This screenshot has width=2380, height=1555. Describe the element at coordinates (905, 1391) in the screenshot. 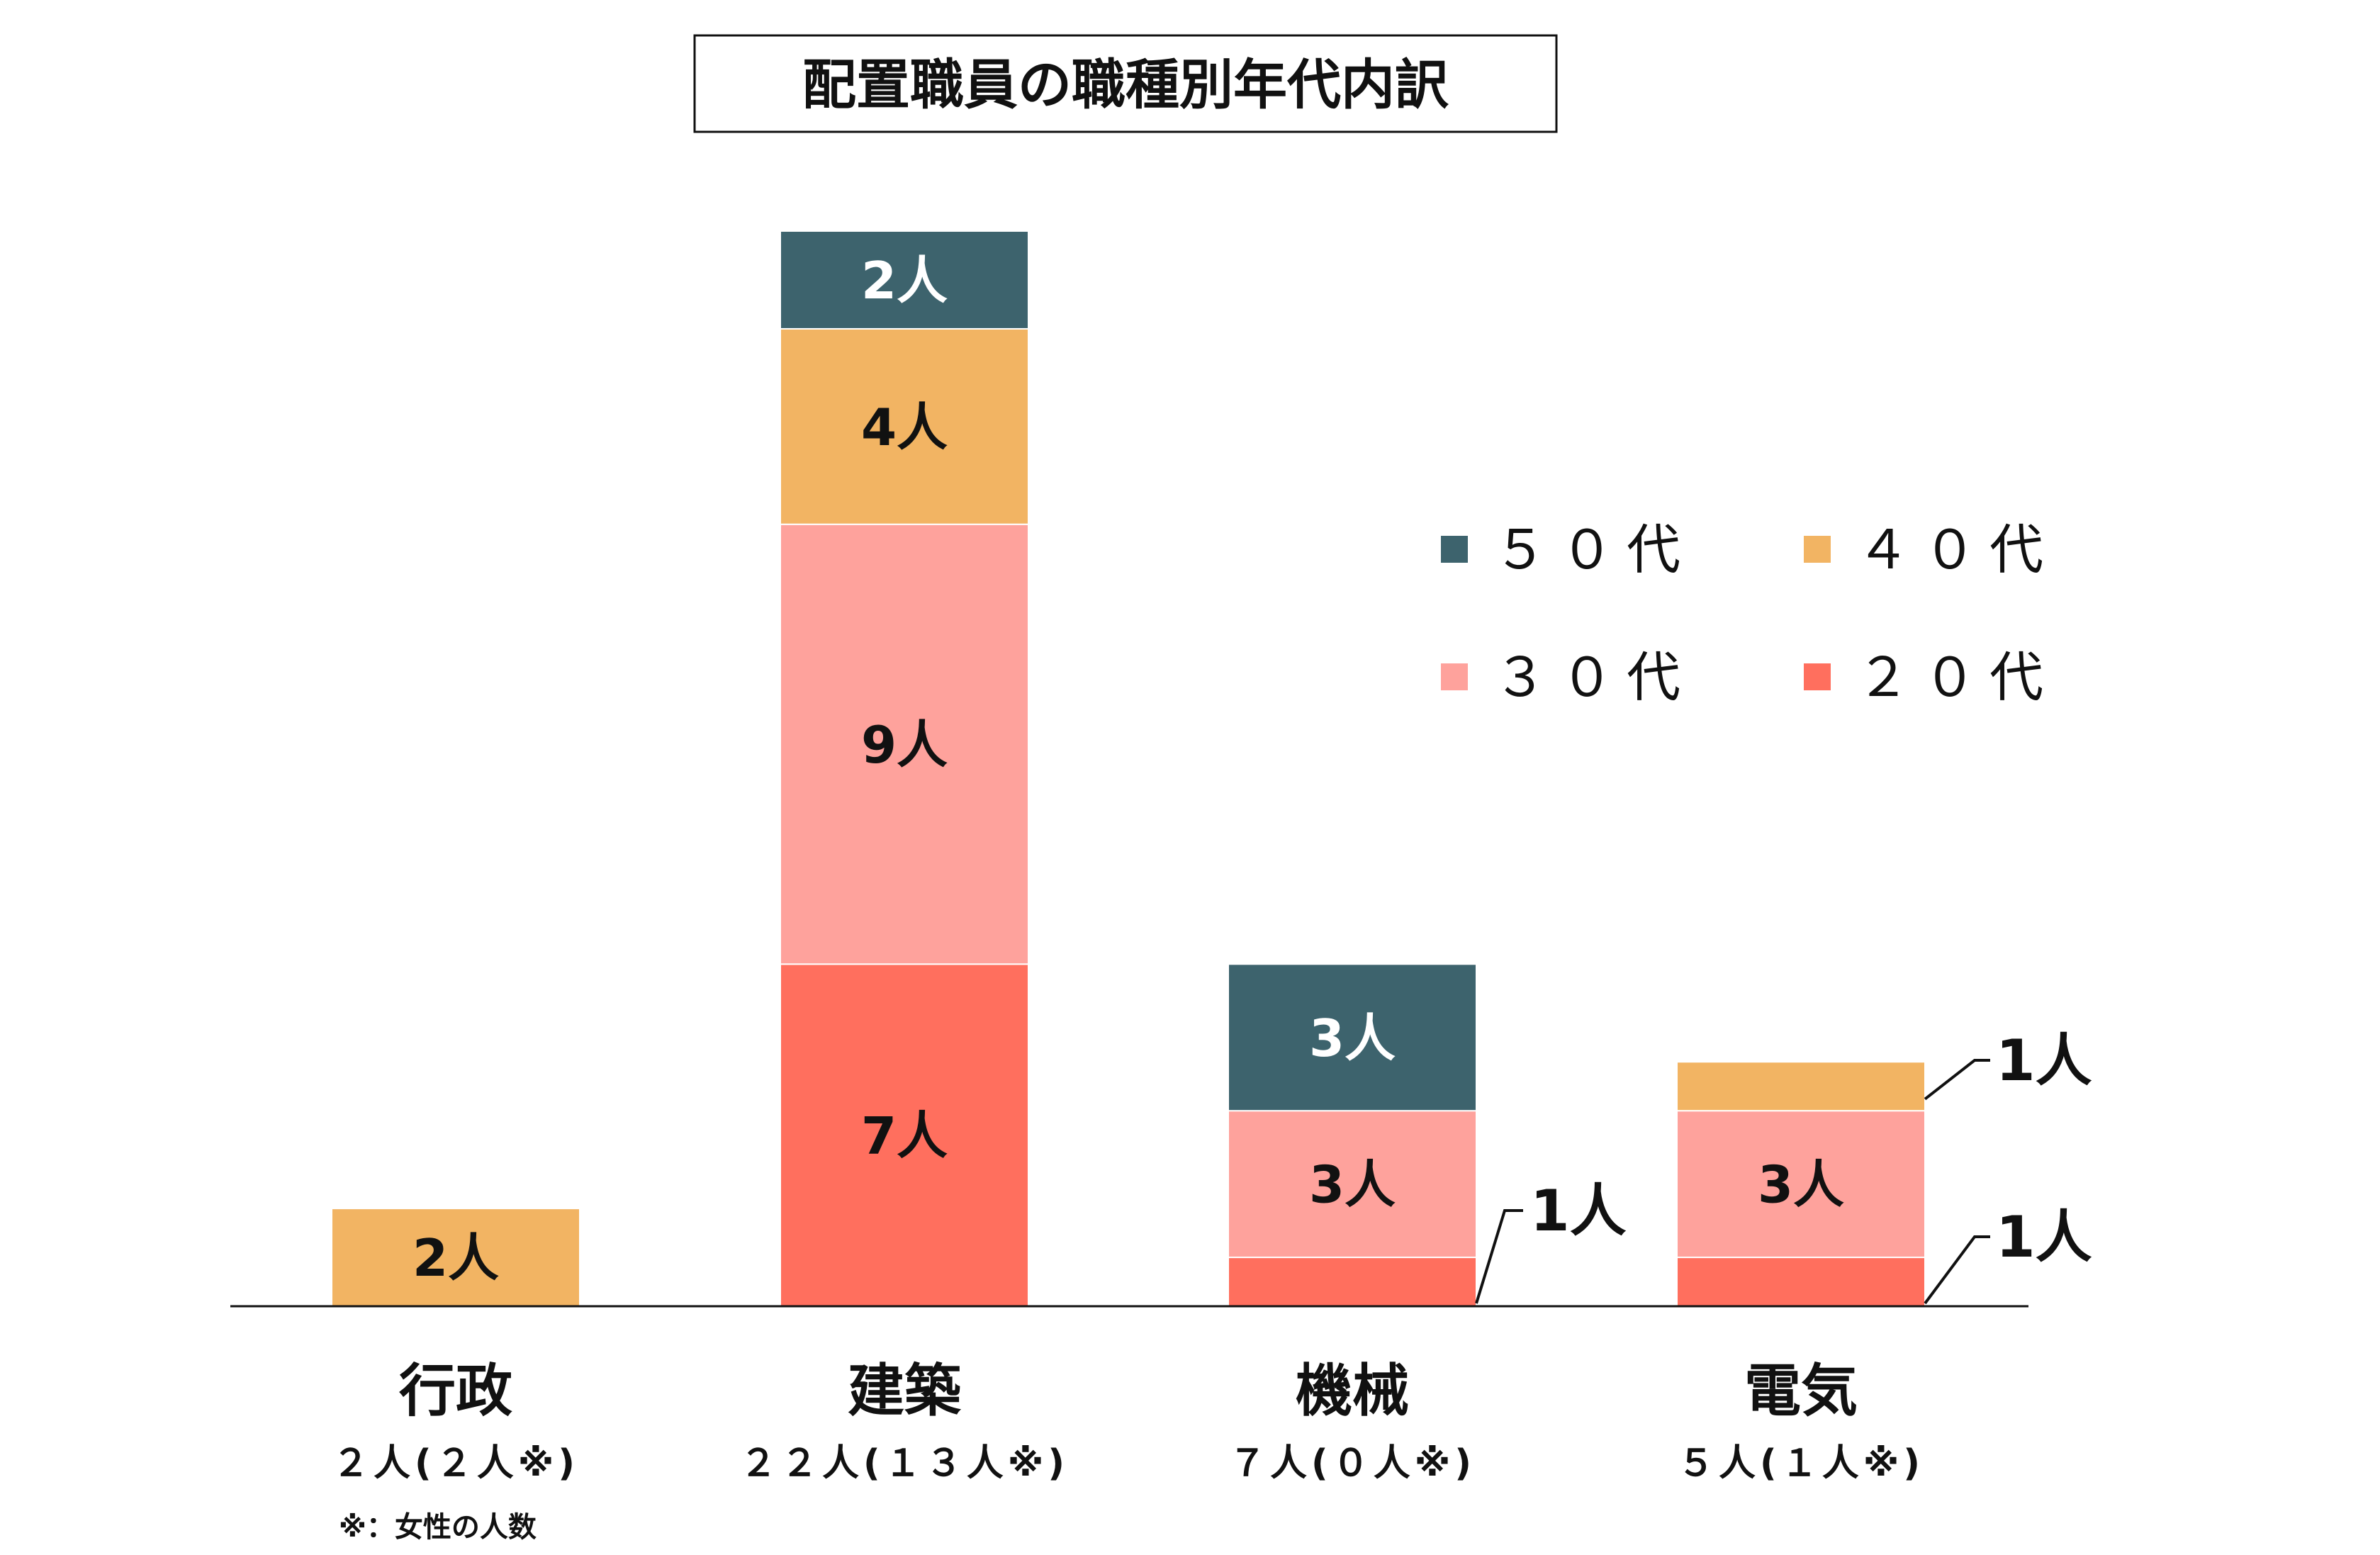

I see `category-label: 建築` at that location.